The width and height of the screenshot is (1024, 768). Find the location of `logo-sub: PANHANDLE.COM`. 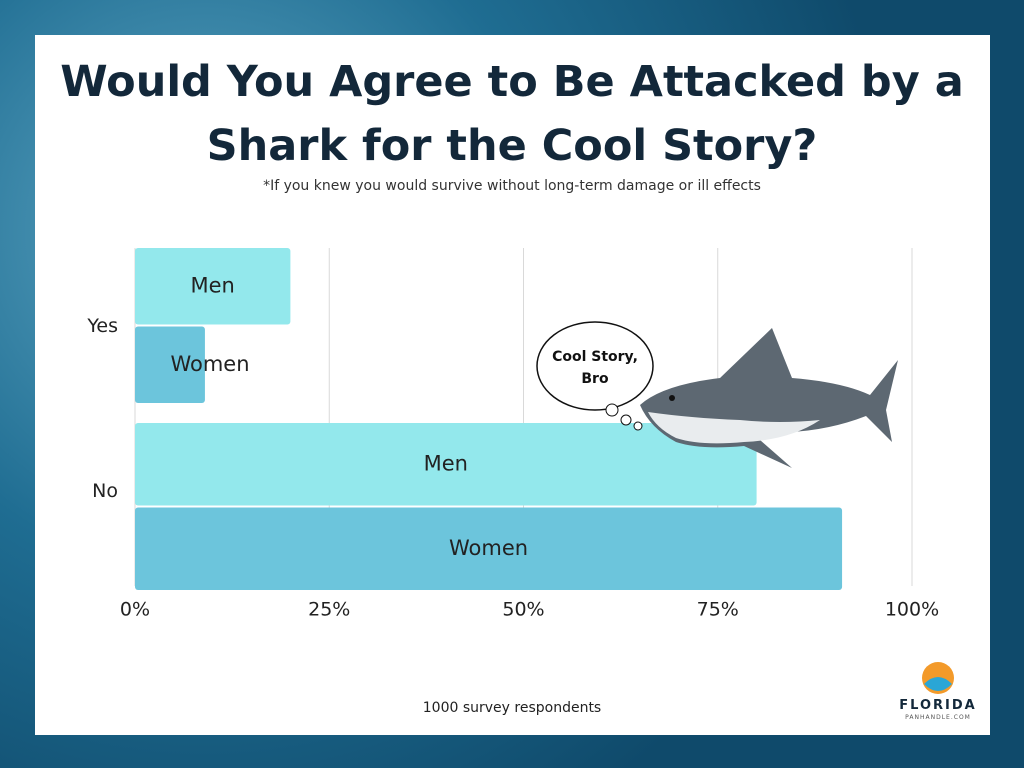

logo-sub: PANHANDLE.COM is located at coordinates (938, 717).